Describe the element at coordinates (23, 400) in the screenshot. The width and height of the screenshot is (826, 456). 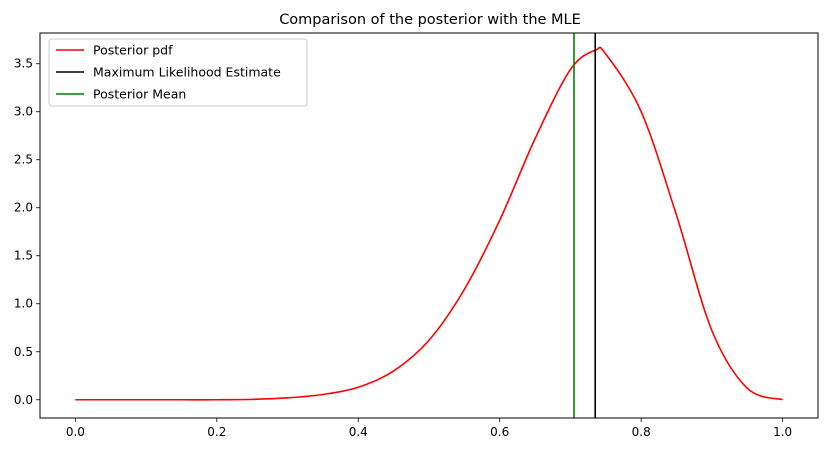
I see `y-tick-label: 0.0` at that location.